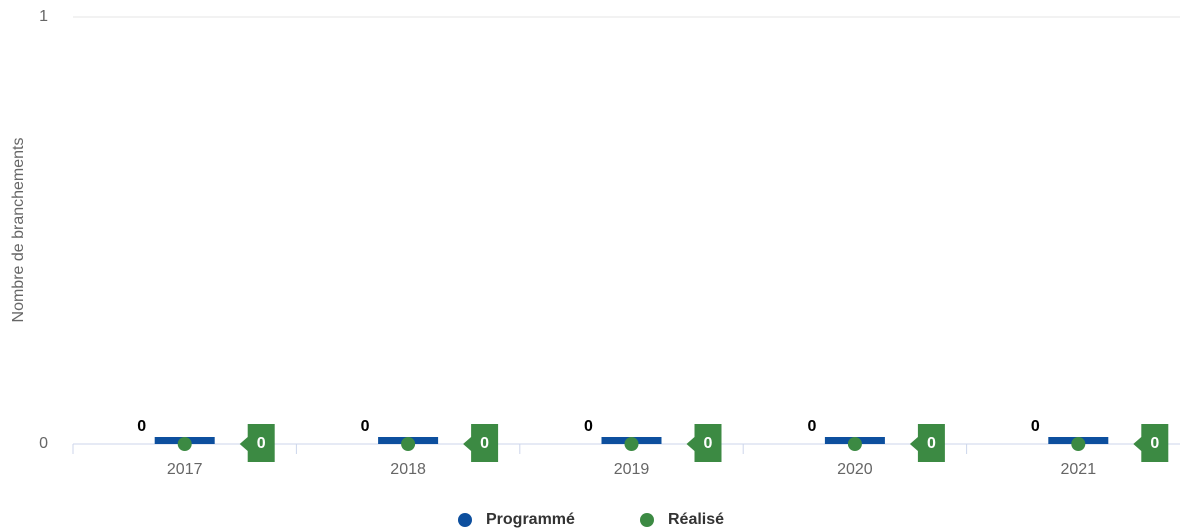 The image size is (1180, 529). Describe the element at coordinates (43, 443) in the screenshot. I see `y-tick-label: 0` at that location.